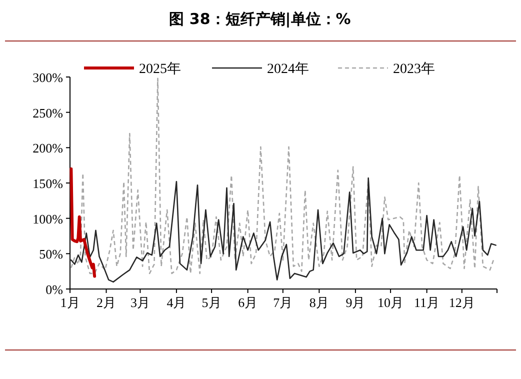 The height and width of the screenshot is (379, 521). What do you see at coordinates (140, 302) in the screenshot?
I see `x-tick-label: 3月` at bounding box center [140, 302].